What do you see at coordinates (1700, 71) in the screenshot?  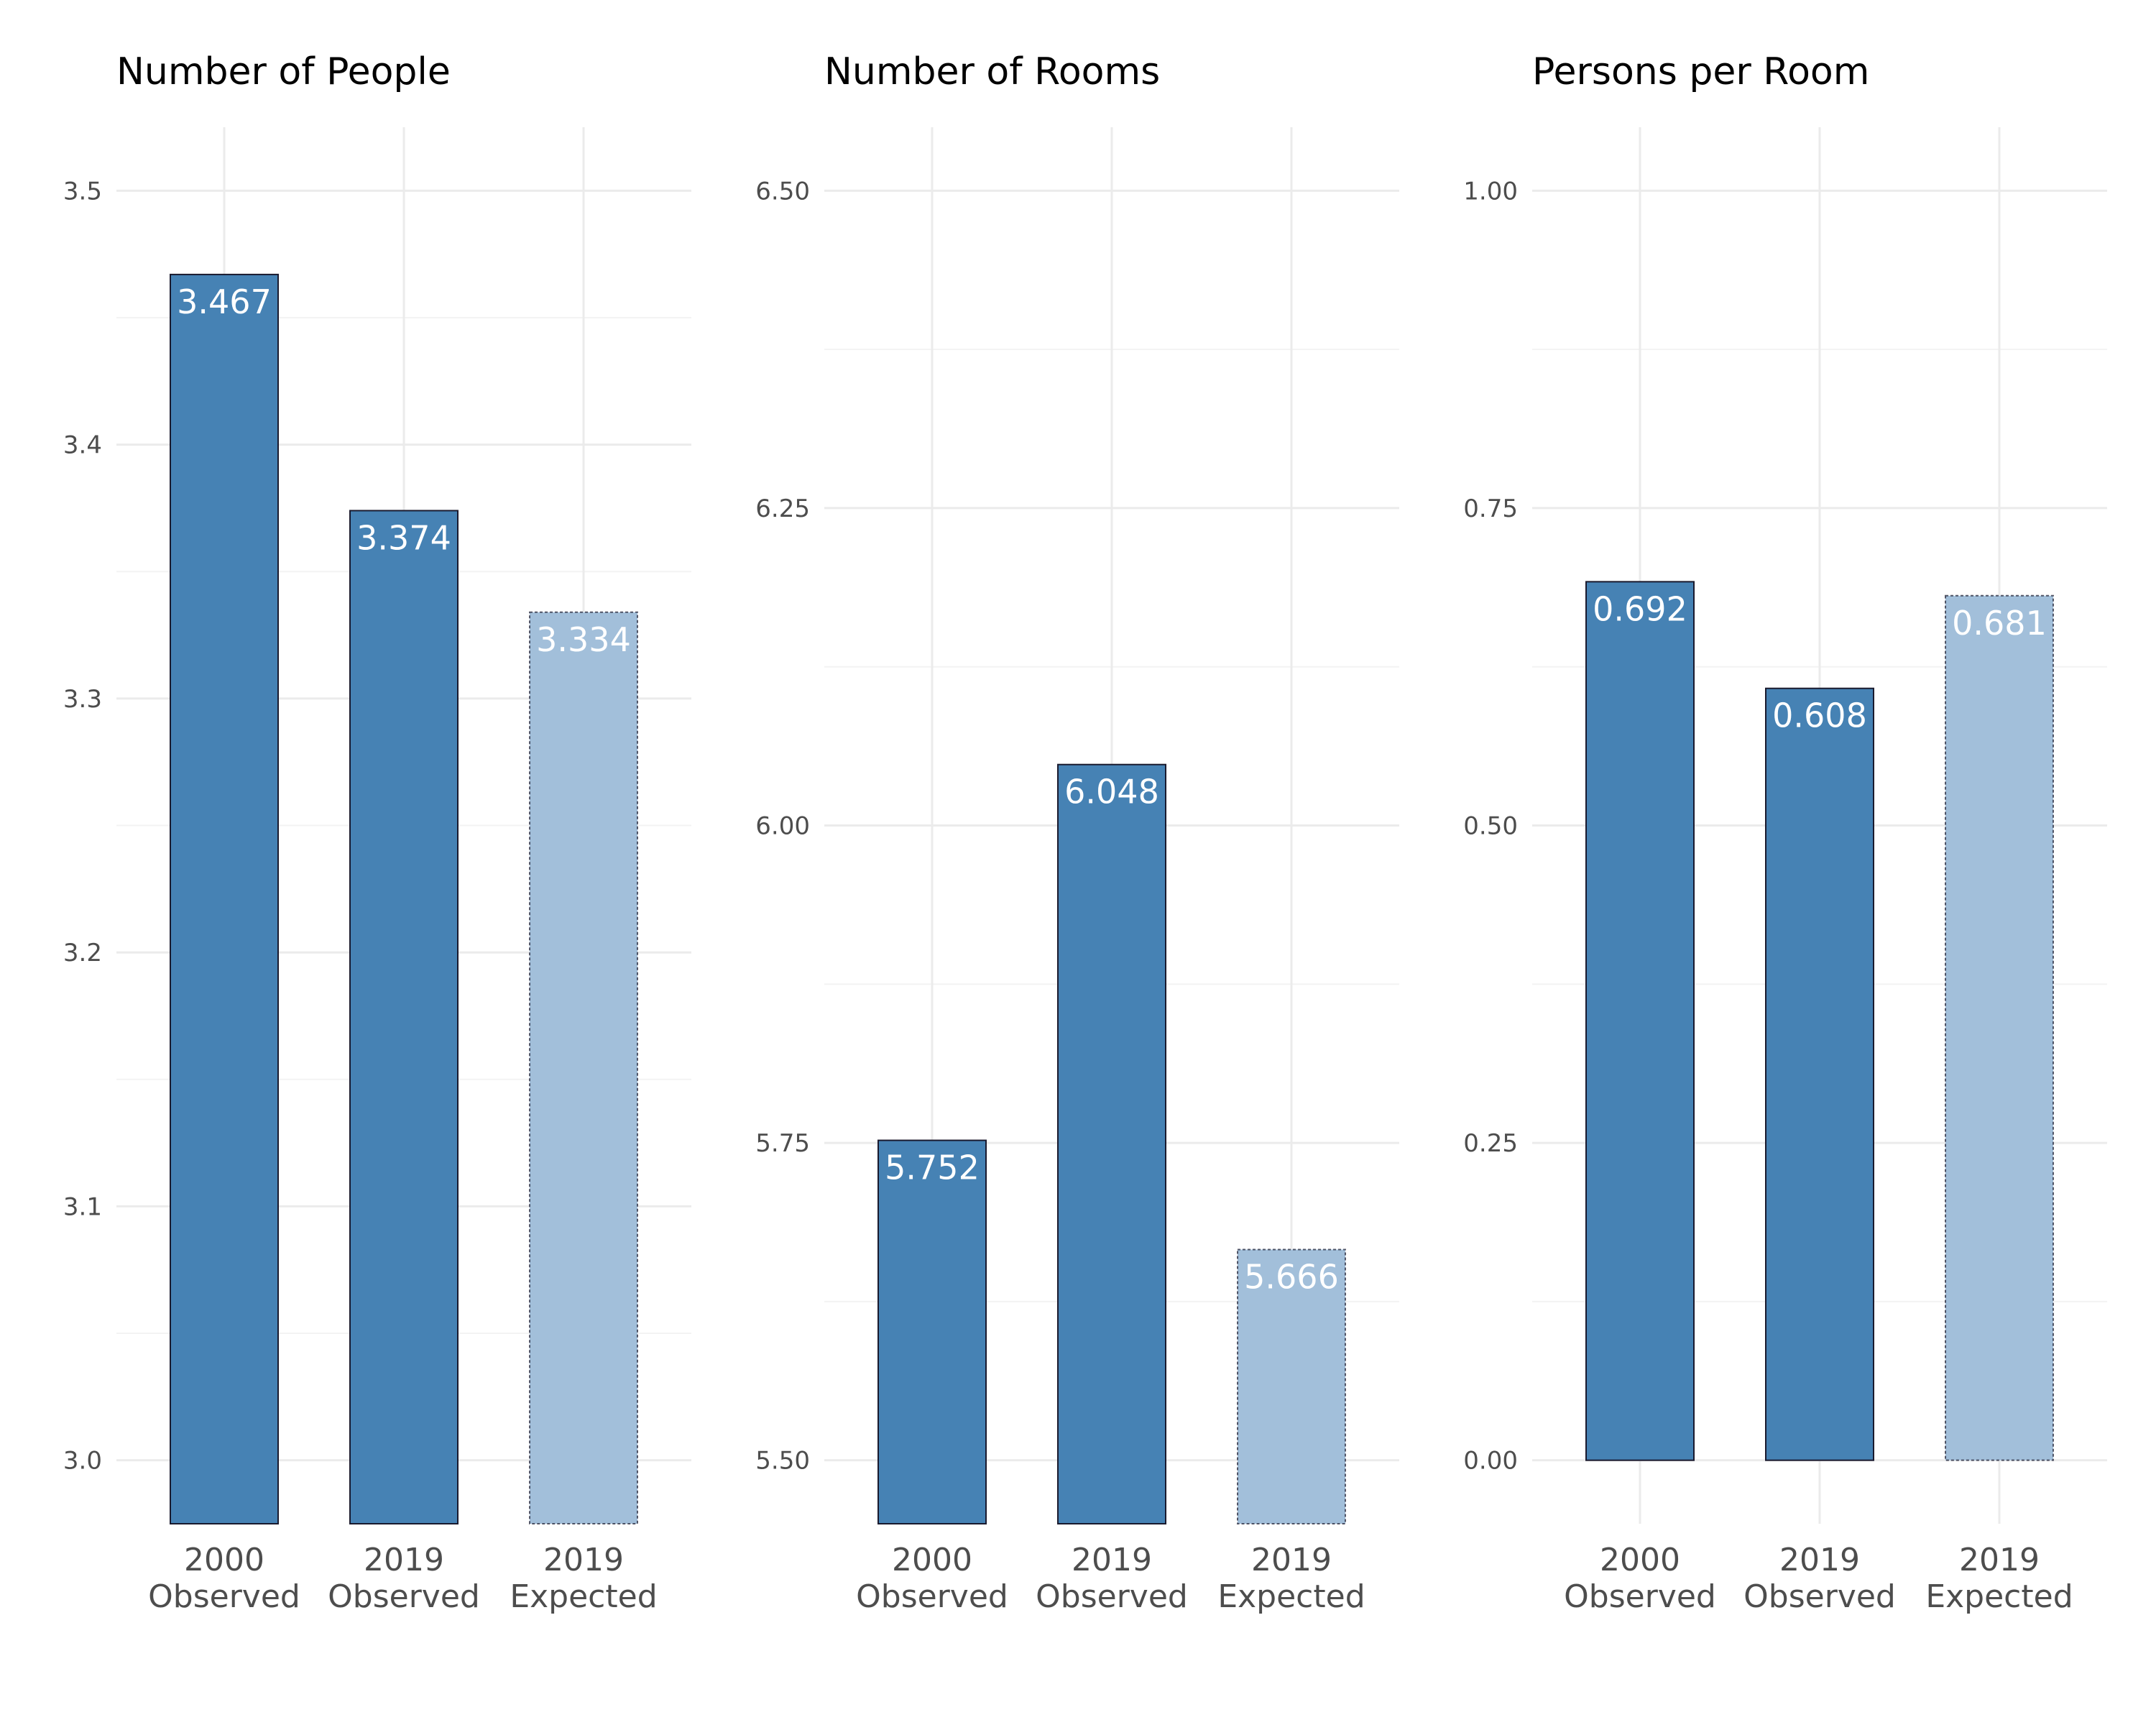 I see `panel-title: Persons per Room` at bounding box center [1700, 71].